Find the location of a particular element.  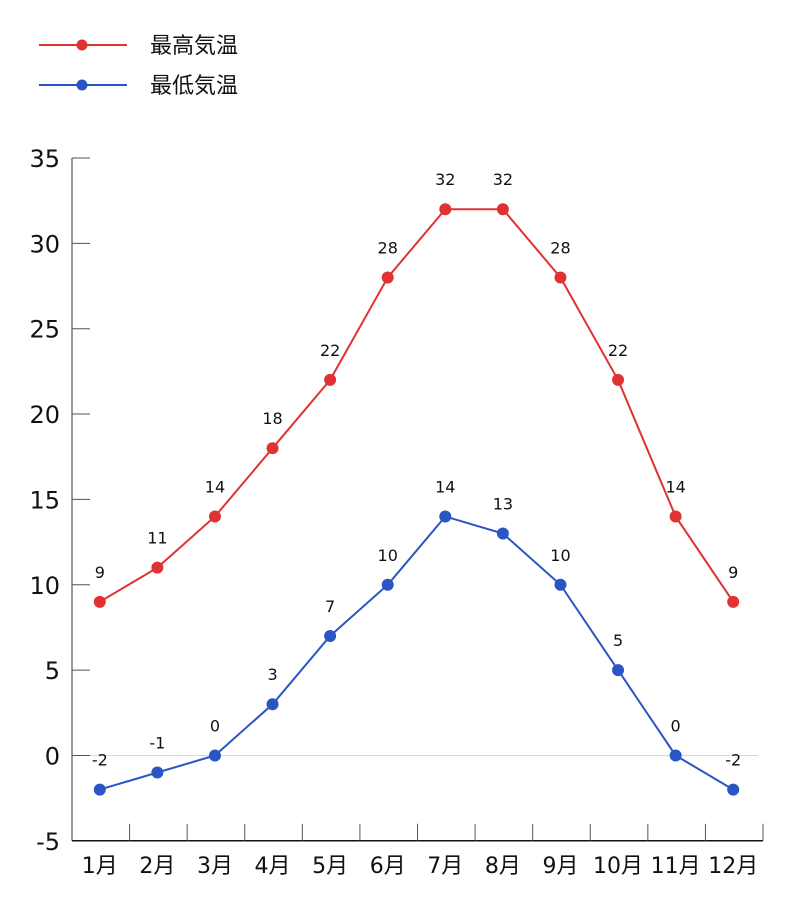

y-tick-label: -5 is located at coordinates (48, 842).